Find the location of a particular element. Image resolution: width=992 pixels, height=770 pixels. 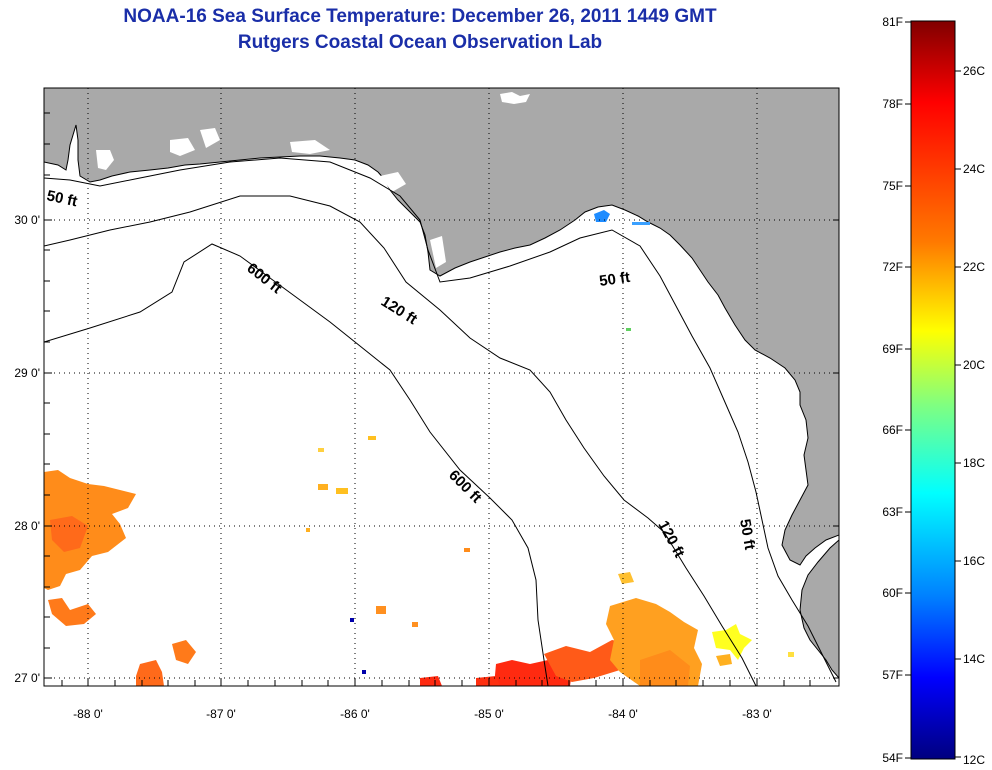

colorbar-c-label: 22C is located at coordinates (974, 267).